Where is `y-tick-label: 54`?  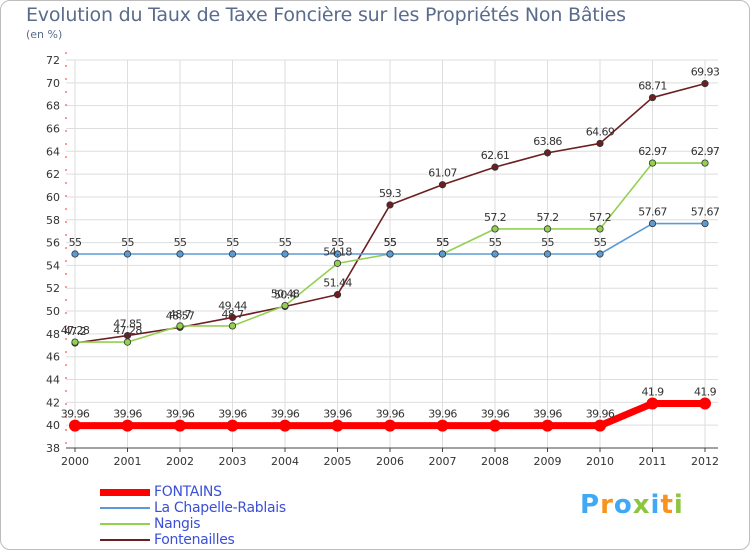
y-tick-label: 54 is located at coordinates (53, 265).